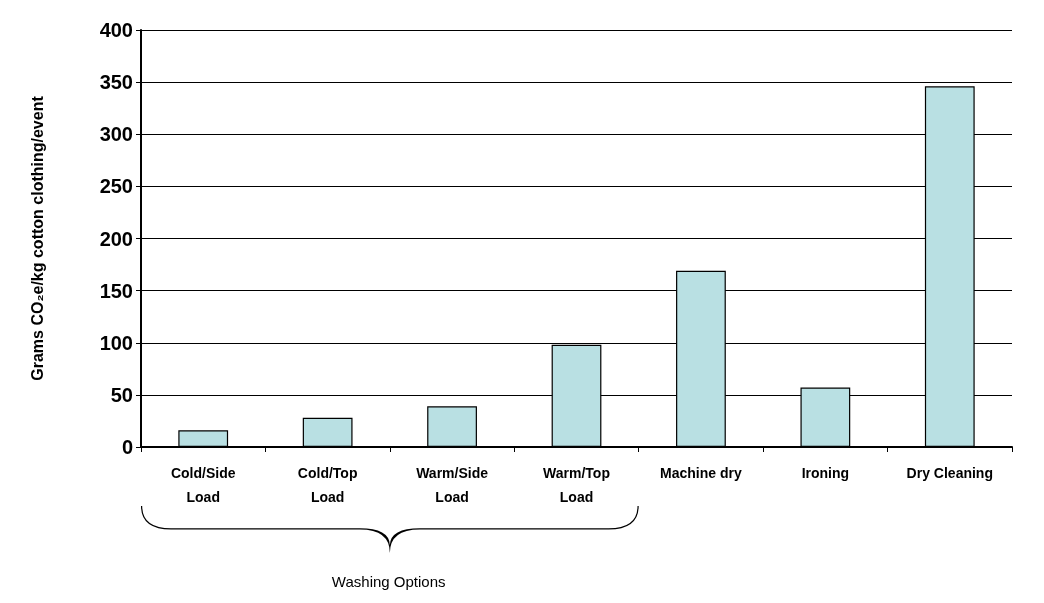 The width and height of the screenshot is (1044, 603). I want to click on x-tick-label: Ironing, so click(825, 473).